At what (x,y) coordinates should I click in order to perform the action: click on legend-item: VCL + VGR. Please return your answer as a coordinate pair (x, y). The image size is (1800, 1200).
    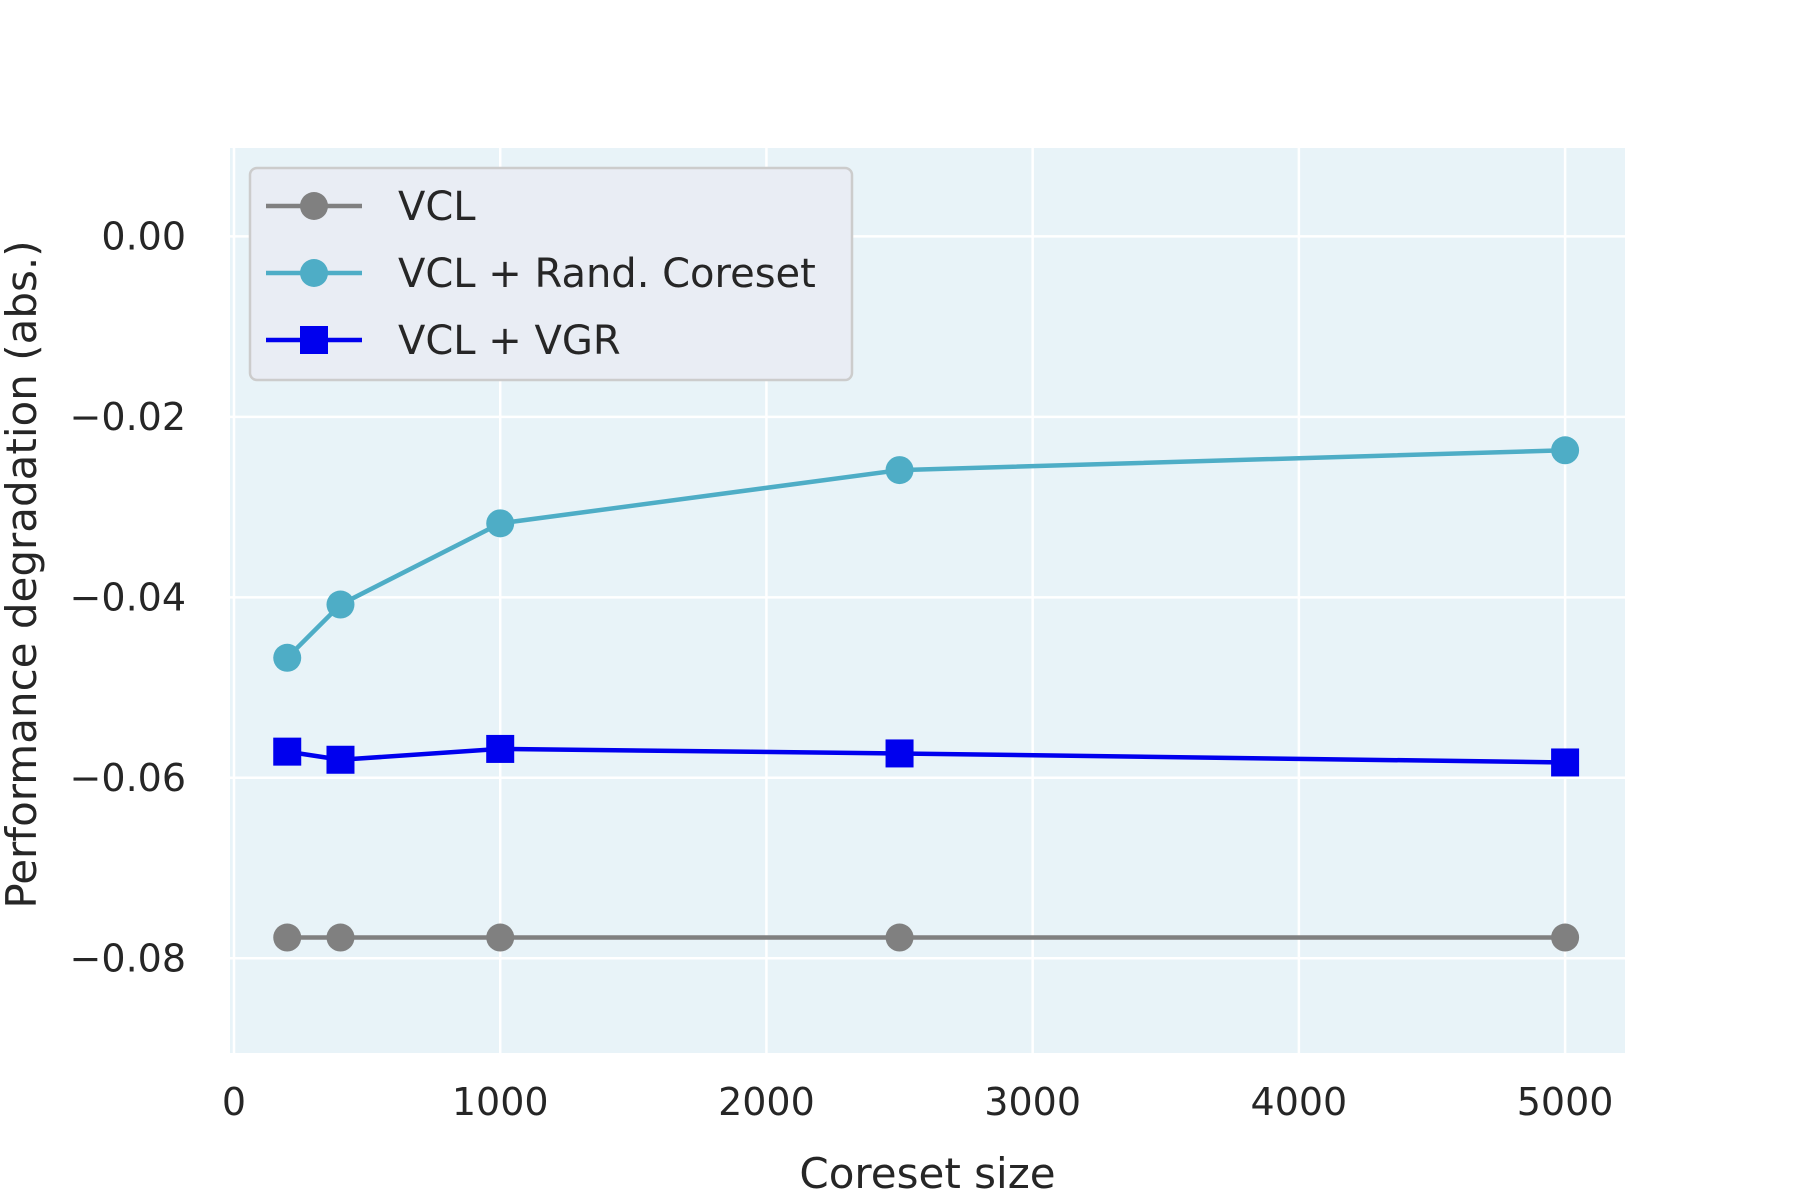
    Looking at the image, I should click on (443, 341).